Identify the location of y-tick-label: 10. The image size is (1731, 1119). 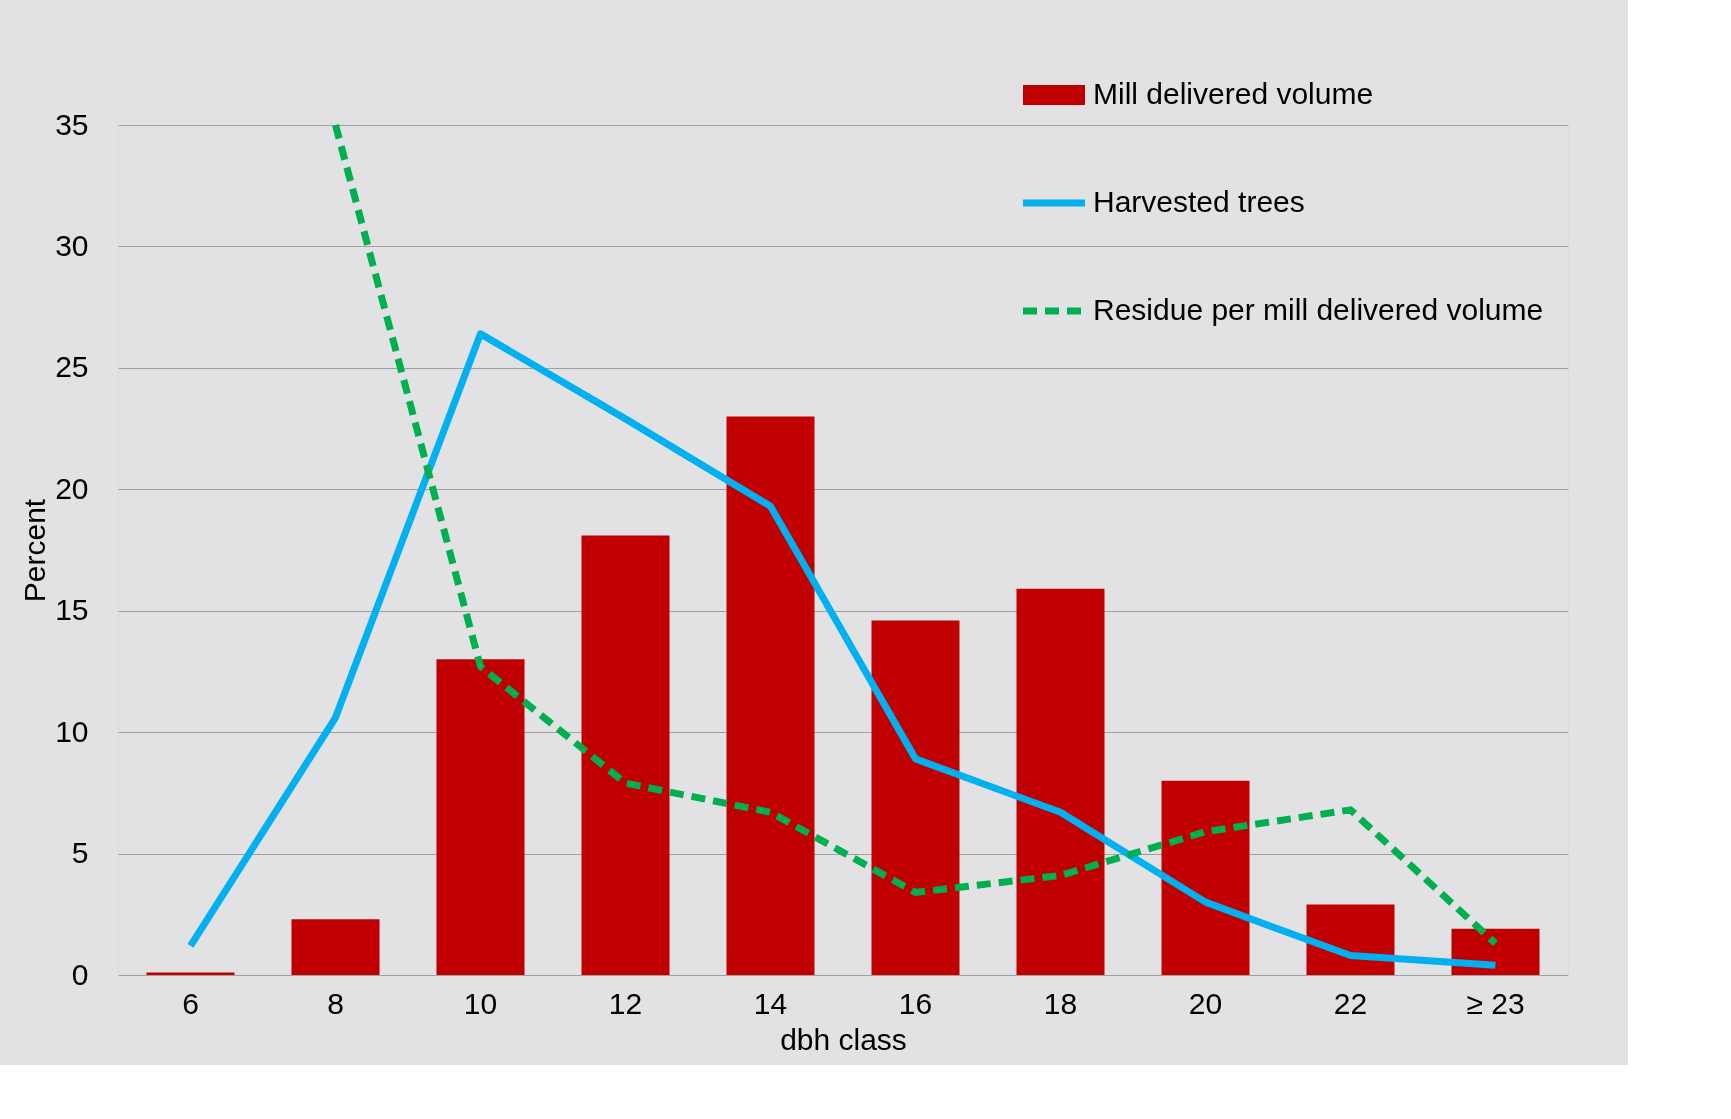
(72, 731).